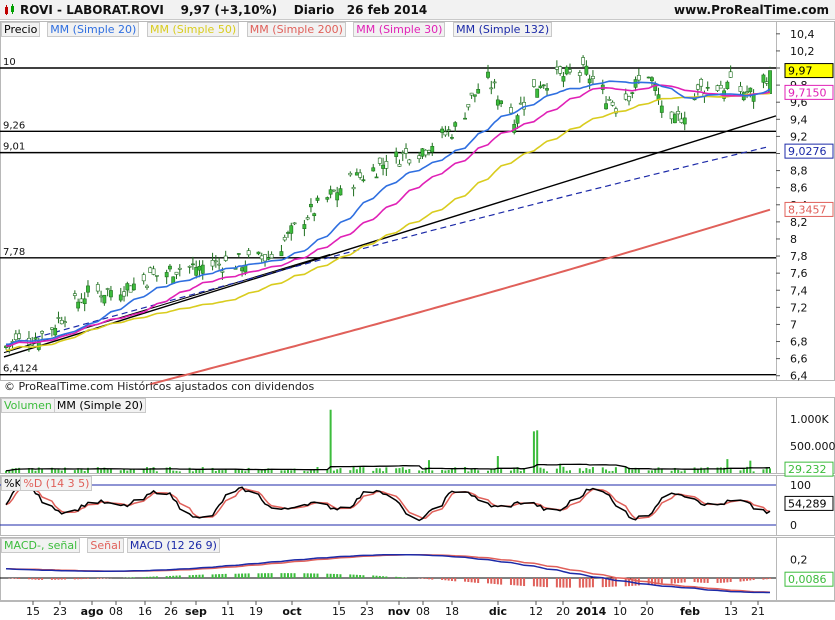  I want to click on price-legend-item-3: MM (Simple 200), so click(296, 29).